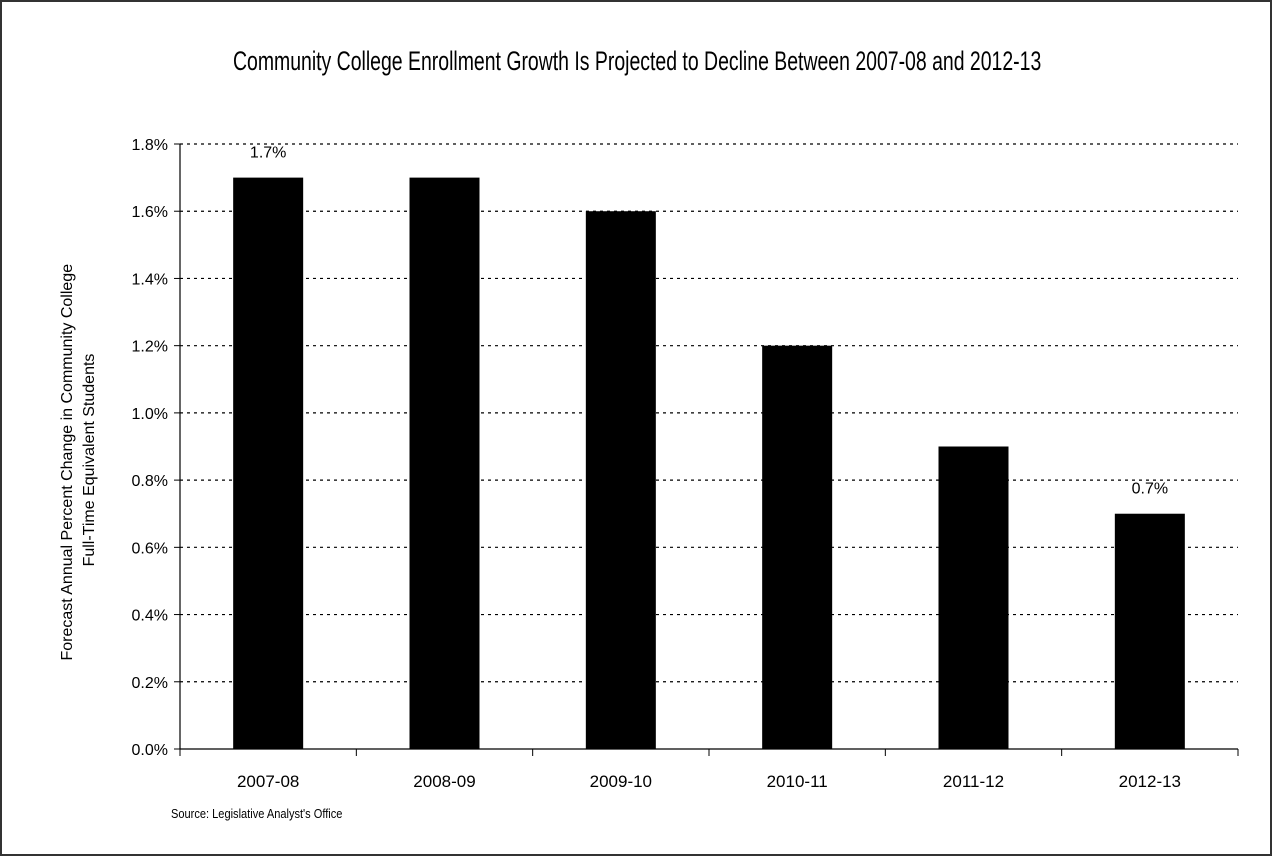  What do you see at coordinates (621, 781) in the screenshot?
I see `x-tick-label: 2009-10` at bounding box center [621, 781].